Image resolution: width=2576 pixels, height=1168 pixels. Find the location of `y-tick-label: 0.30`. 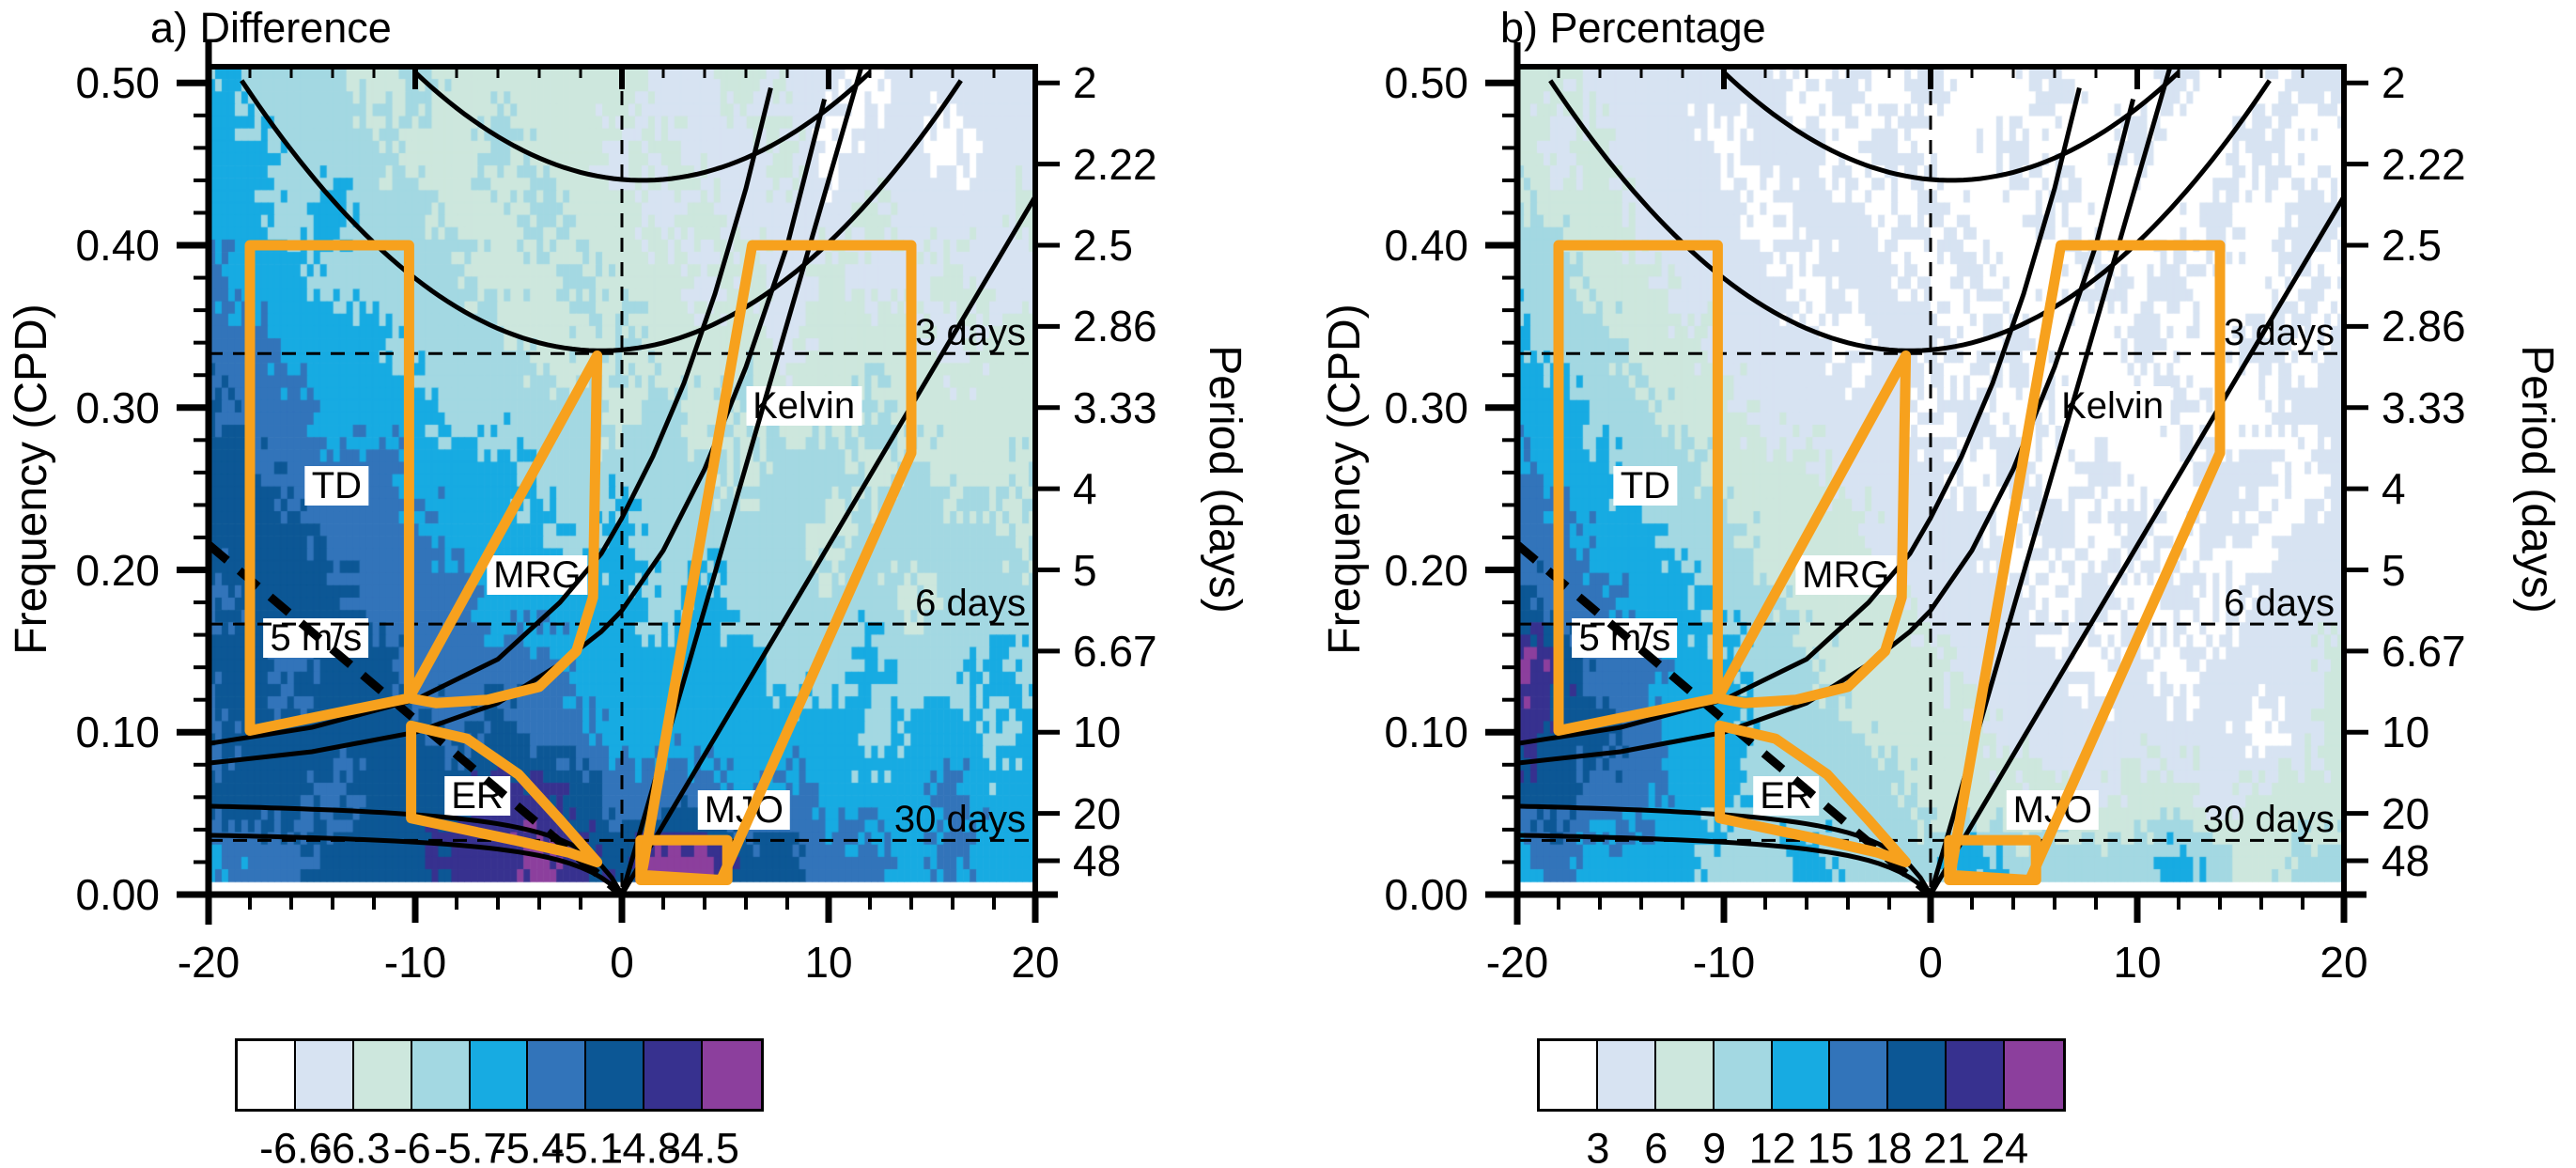

y-tick-label: 0.30 is located at coordinates (1426, 407).